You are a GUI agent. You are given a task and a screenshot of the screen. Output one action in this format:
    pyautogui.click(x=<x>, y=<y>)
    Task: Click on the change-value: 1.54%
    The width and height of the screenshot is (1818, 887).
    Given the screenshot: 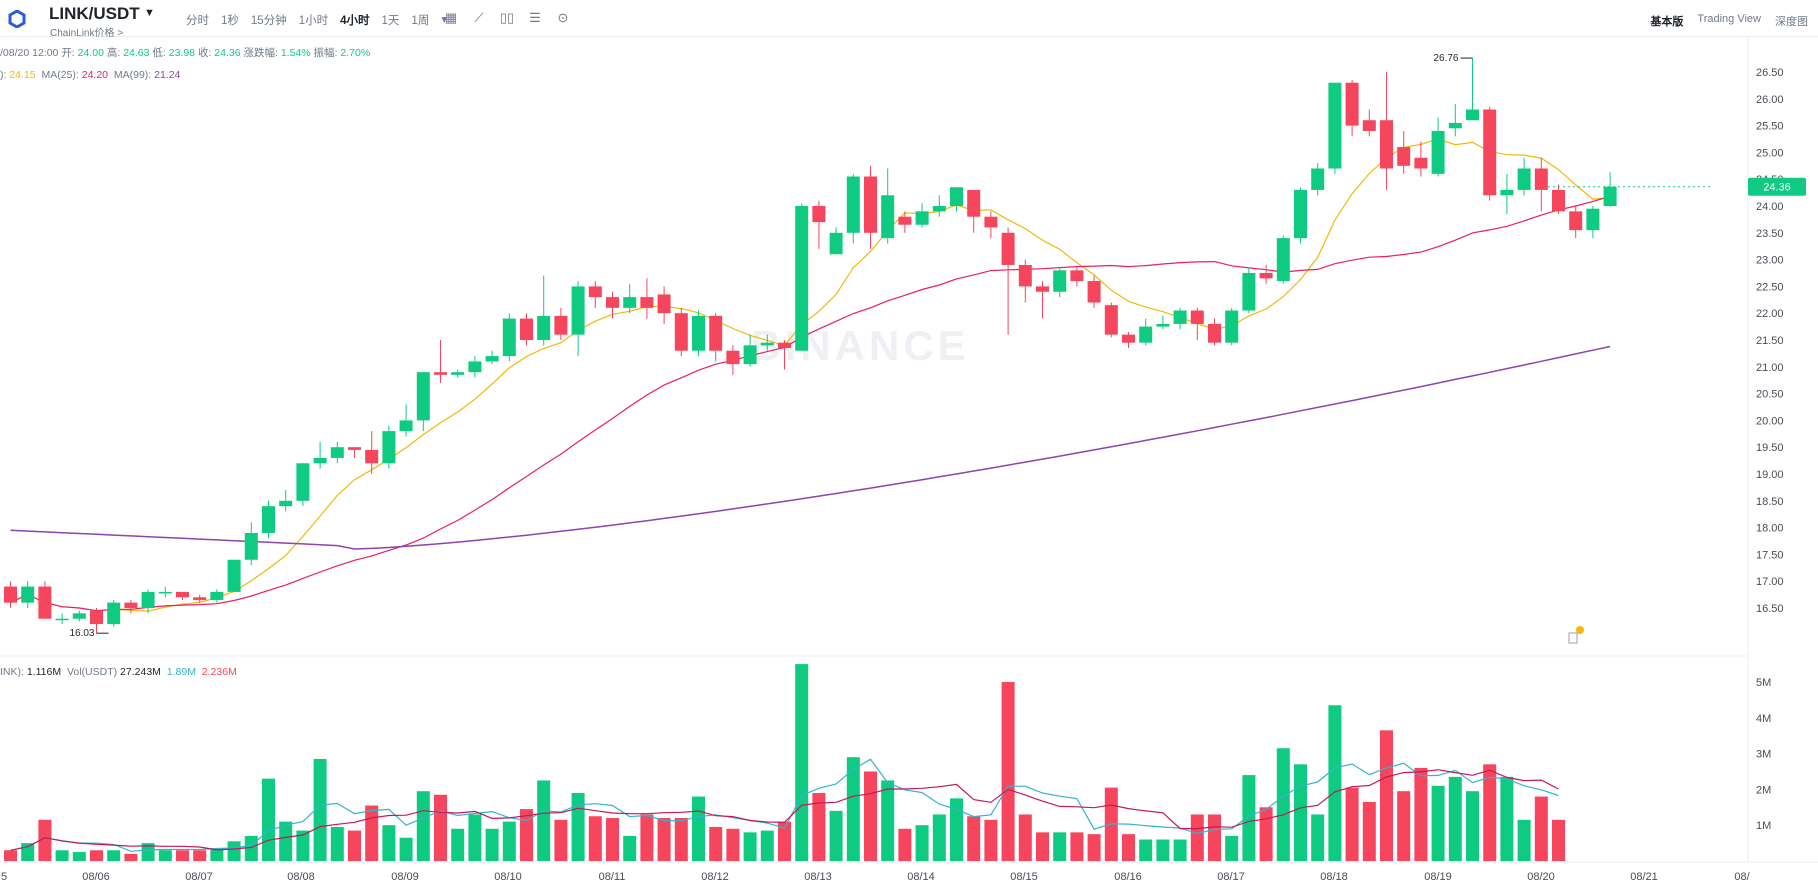 What is the action you would take?
    pyautogui.click(x=295, y=53)
    